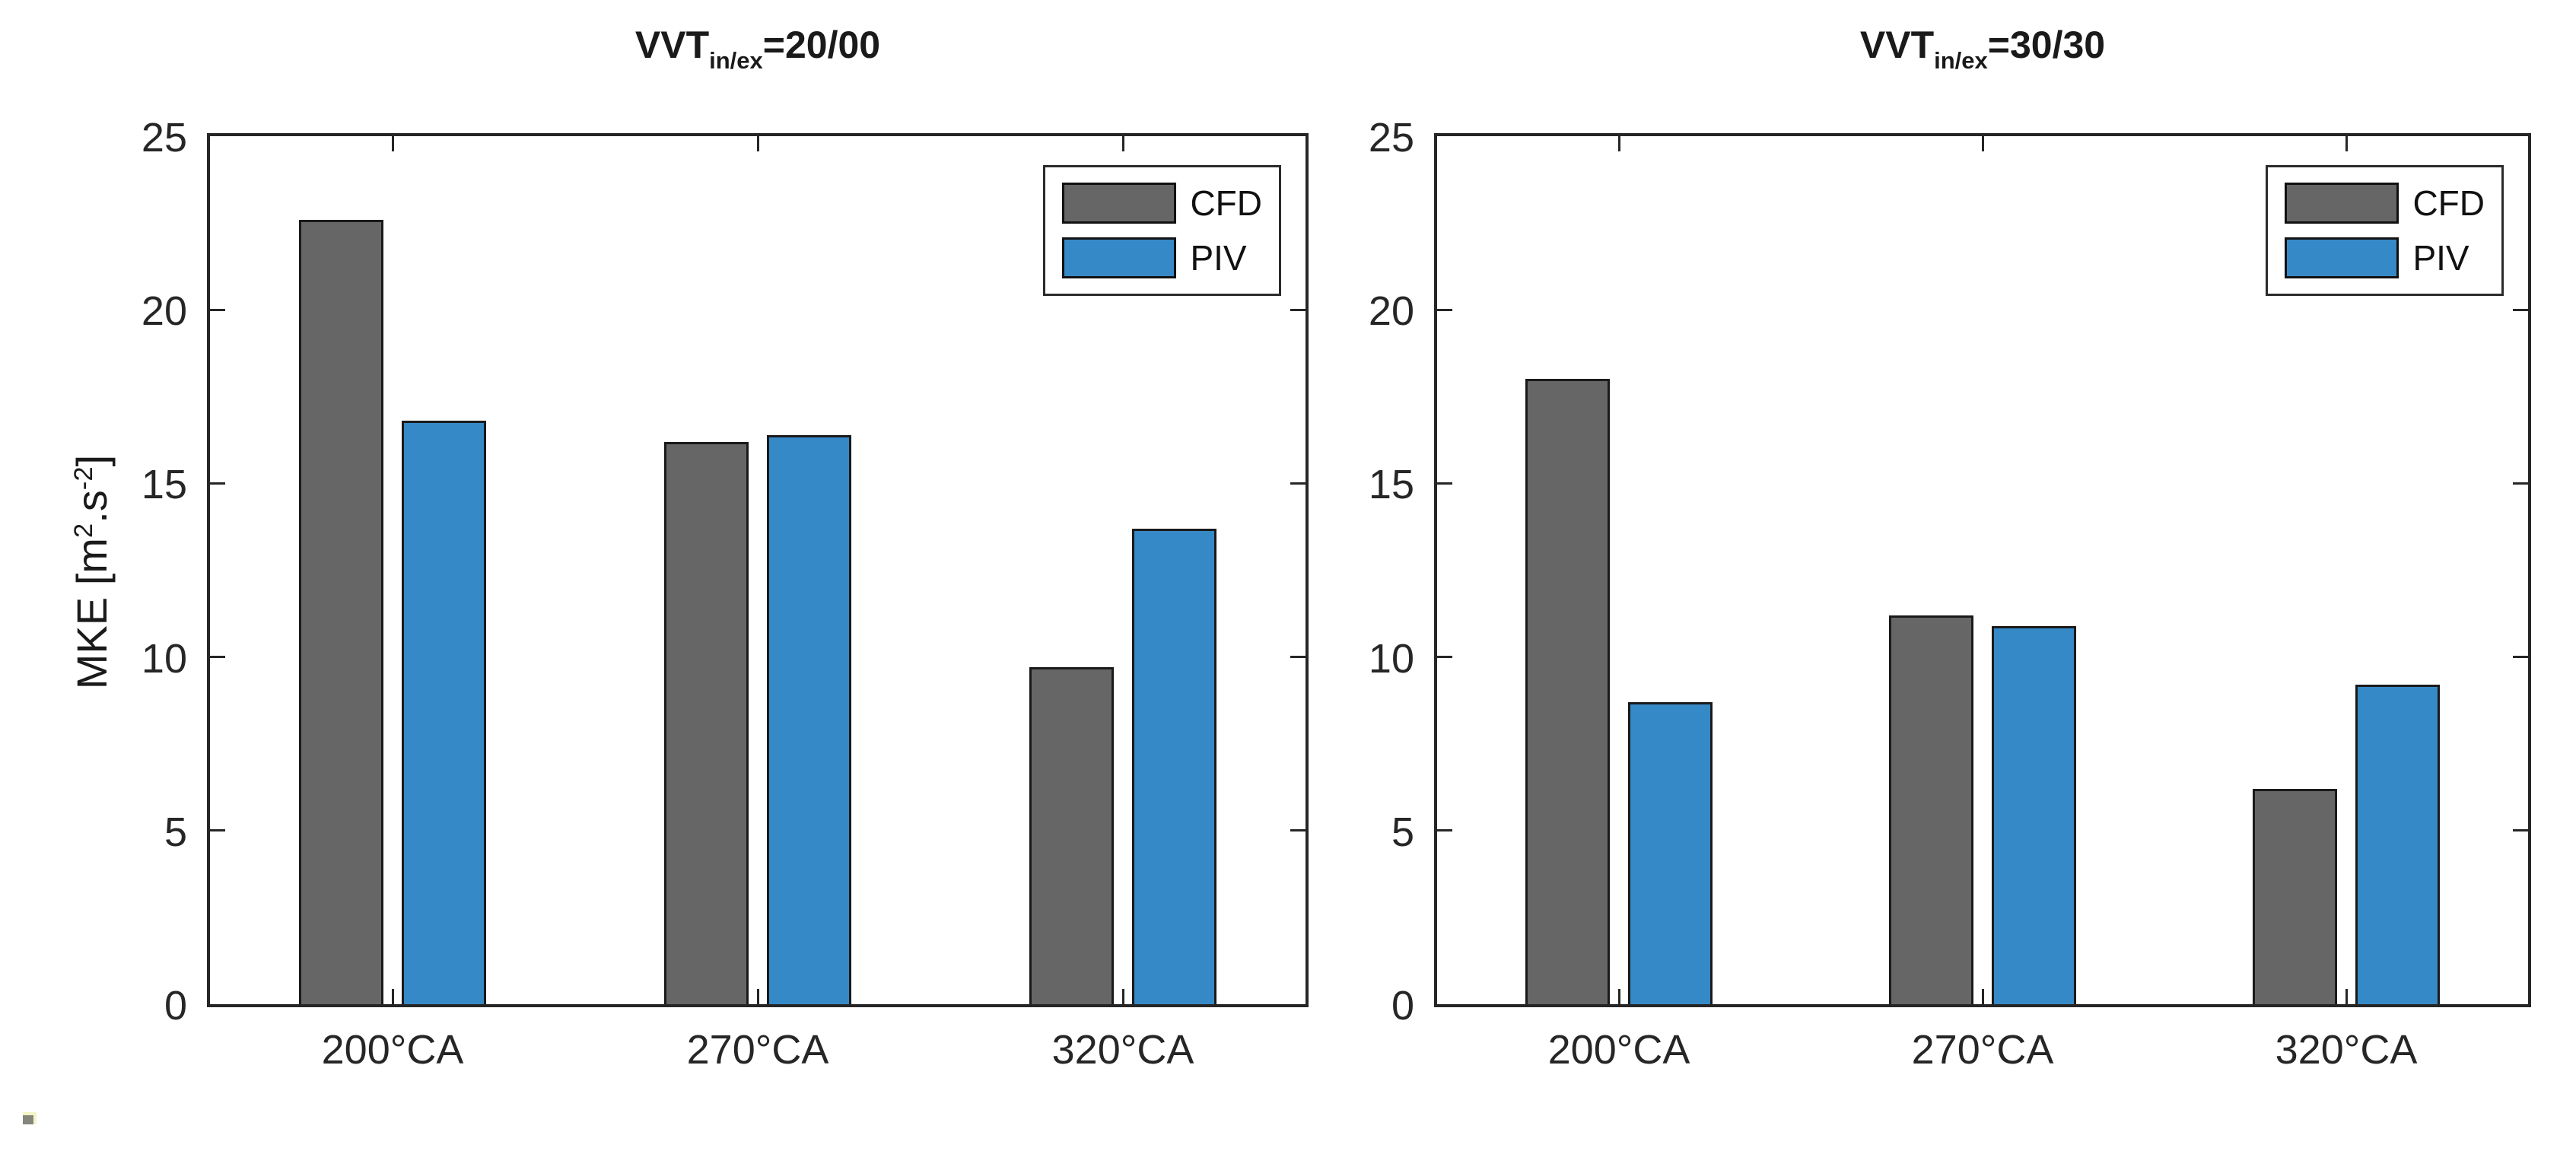  What do you see at coordinates (89, 572) in the screenshot?
I see `y-axis-label: MKE [m2.s-2]` at bounding box center [89, 572].